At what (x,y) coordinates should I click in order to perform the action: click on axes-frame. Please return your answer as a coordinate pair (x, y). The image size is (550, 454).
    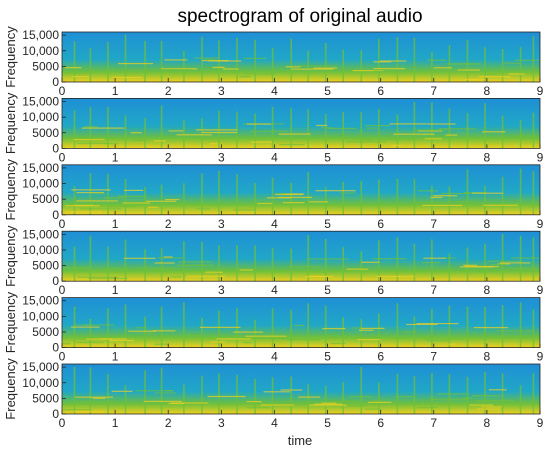
    Looking at the image, I should click on (301, 123).